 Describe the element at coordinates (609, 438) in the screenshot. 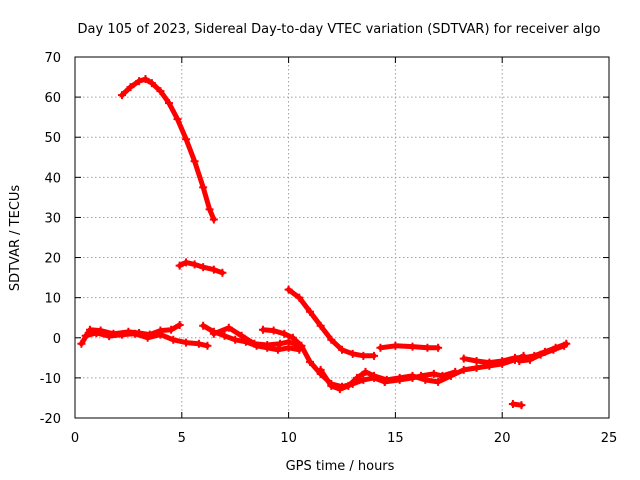

I see `x-tick-label: 25` at that location.